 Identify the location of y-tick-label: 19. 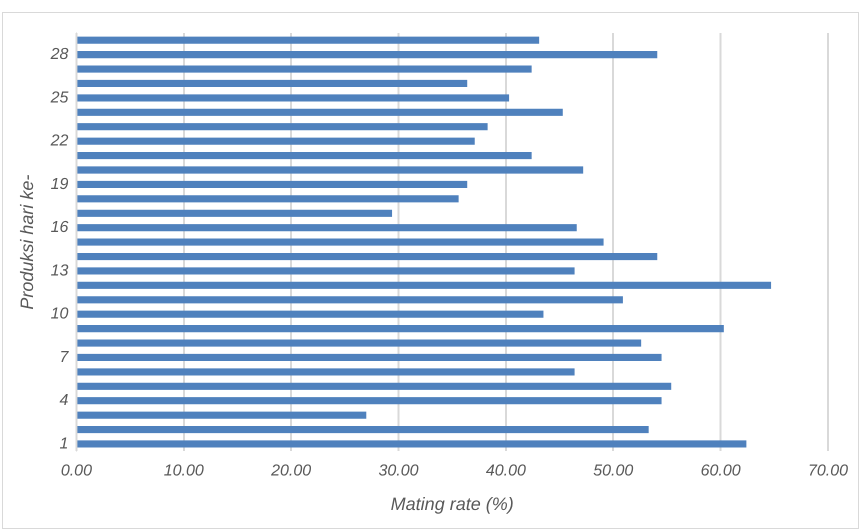
(59, 184).